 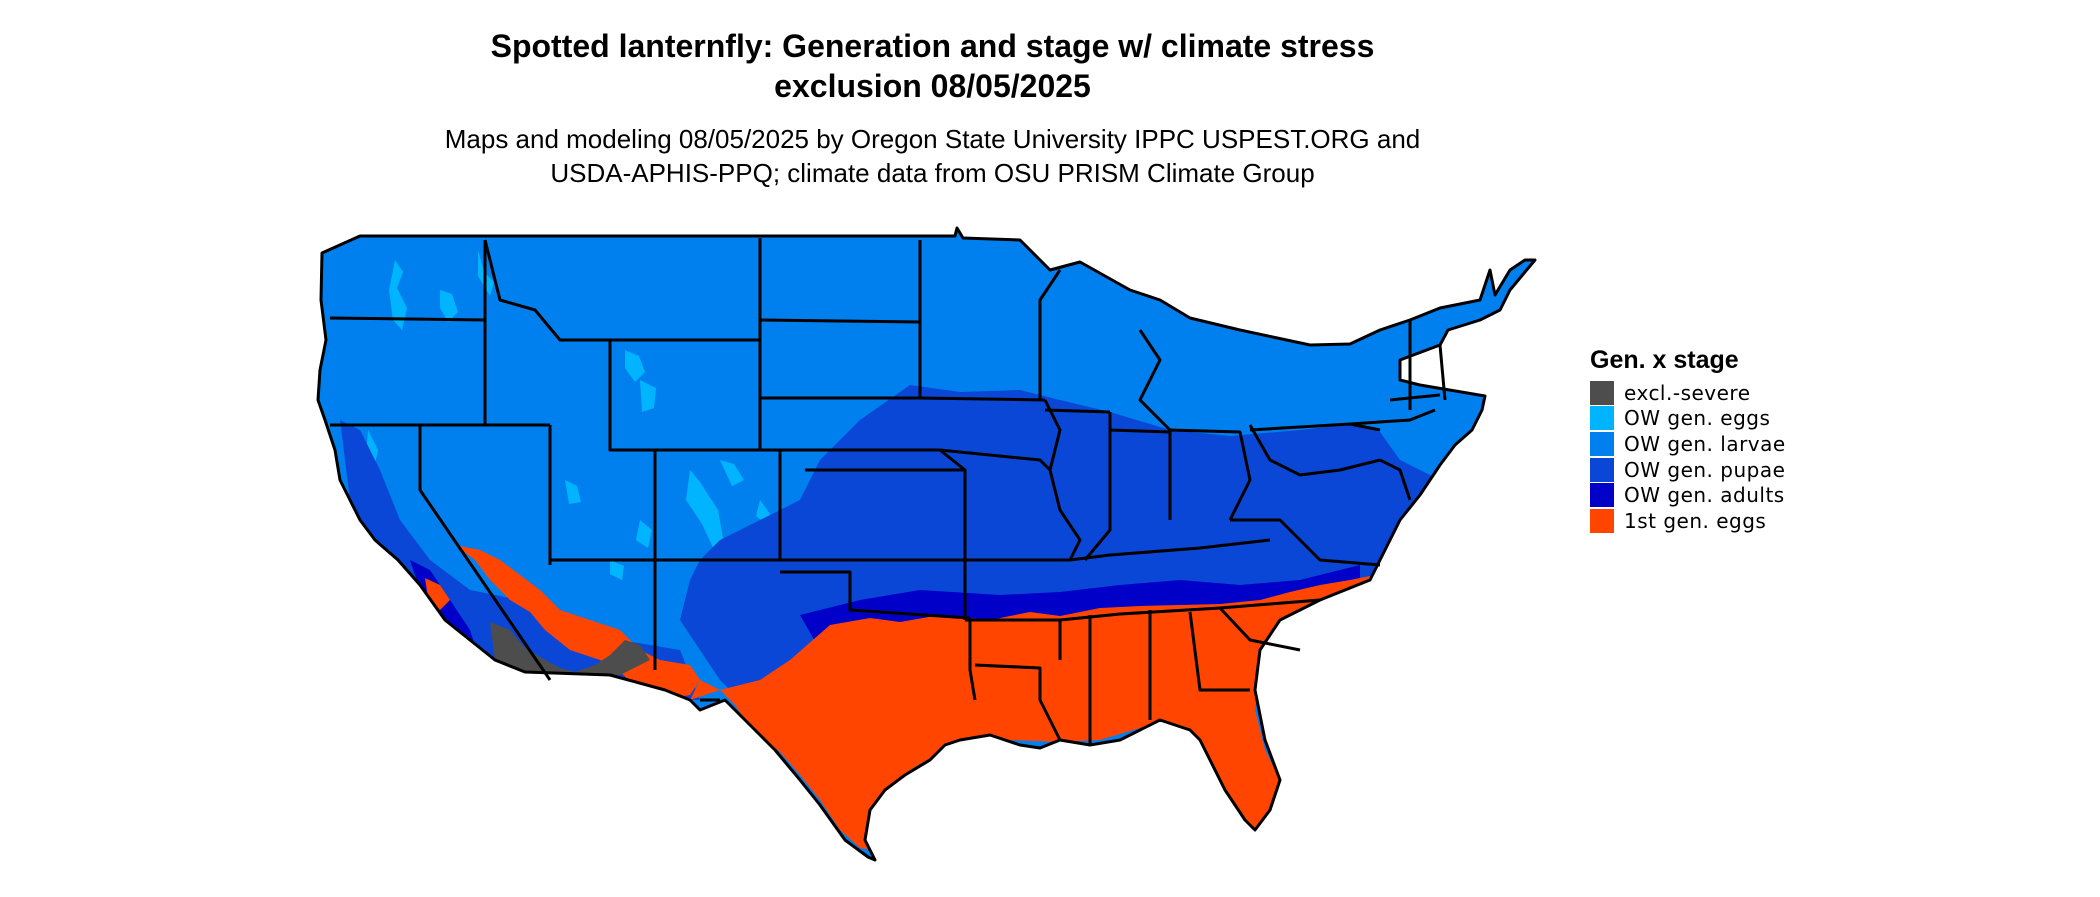 I want to click on first-gen-eggs-ca-desert, so click(x=437, y=594).